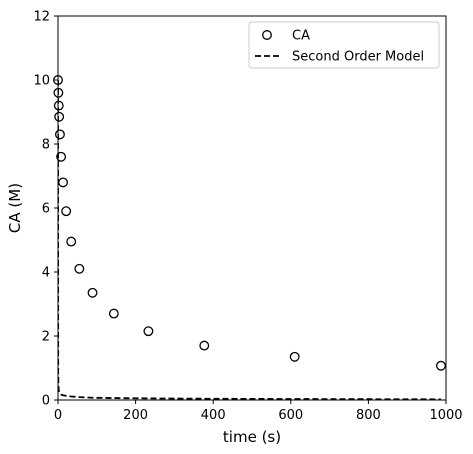  What do you see at coordinates (58, 415) in the screenshot?
I see `x-tick-label: 0` at bounding box center [58, 415].